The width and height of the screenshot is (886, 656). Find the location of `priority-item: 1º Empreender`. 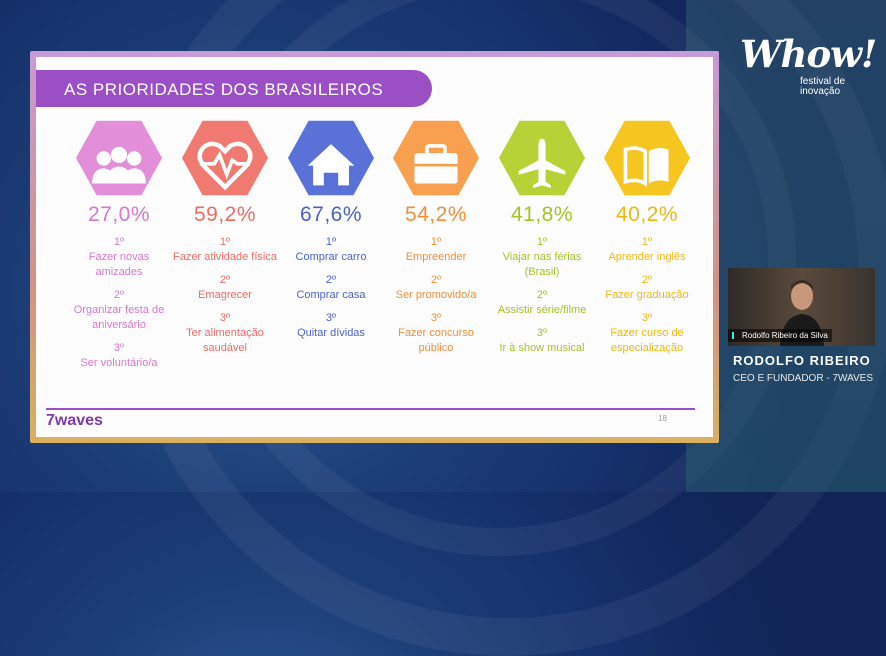

priority-item: 1º Empreender is located at coordinates (436, 250).